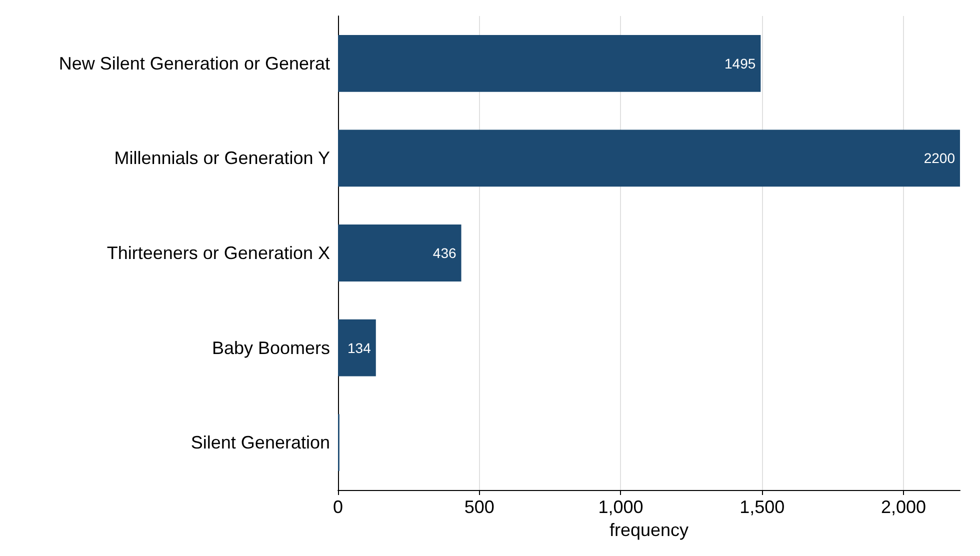 The height and width of the screenshot is (556, 980). What do you see at coordinates (260, 442) in the screenshot?
I see `y-tick-label: Silent Generation` at bounding box center [260, 442].